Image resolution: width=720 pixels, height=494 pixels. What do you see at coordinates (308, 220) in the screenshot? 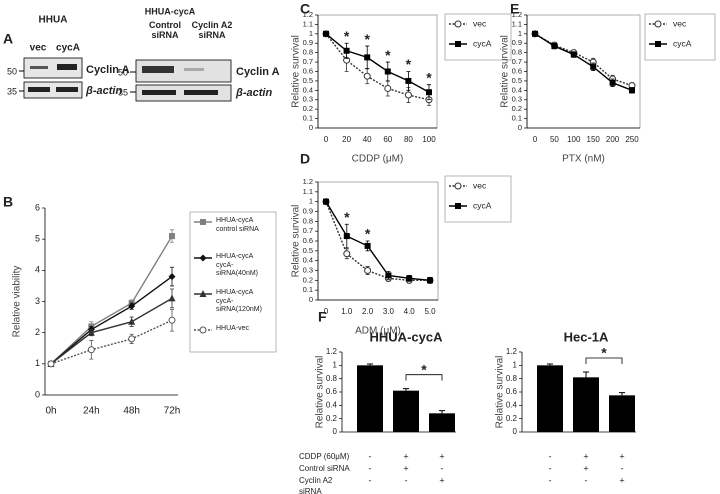
I see `y-tick-label: 0.8` at bounding box center [308, 220].